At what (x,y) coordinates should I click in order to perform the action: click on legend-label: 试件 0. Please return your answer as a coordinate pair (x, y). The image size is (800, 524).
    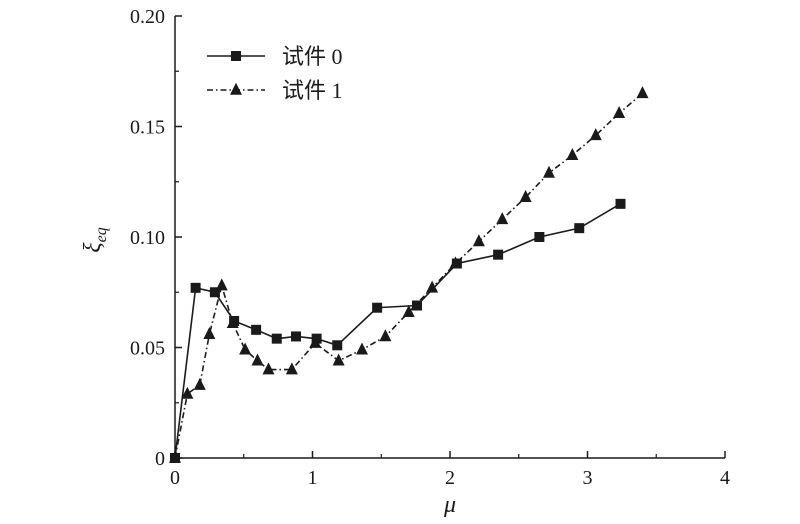
    Looking at the image, I should click on (312, 56).